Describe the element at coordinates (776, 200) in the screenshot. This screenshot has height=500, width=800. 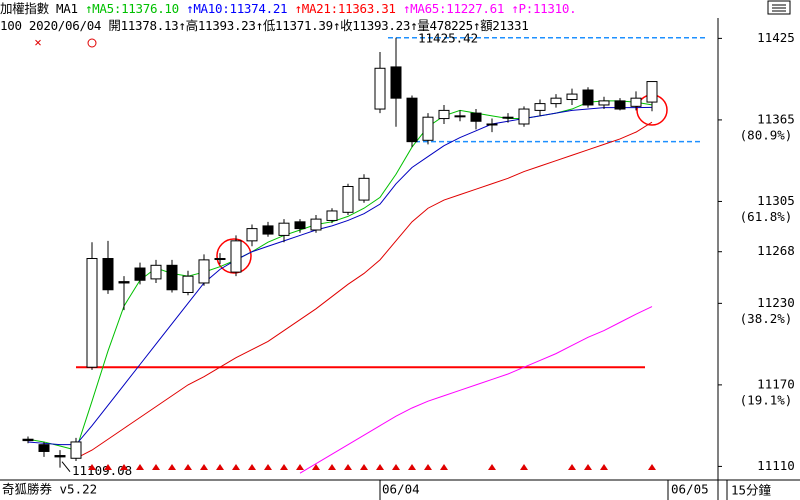
I see `y-tick-label: 11305` at that location.